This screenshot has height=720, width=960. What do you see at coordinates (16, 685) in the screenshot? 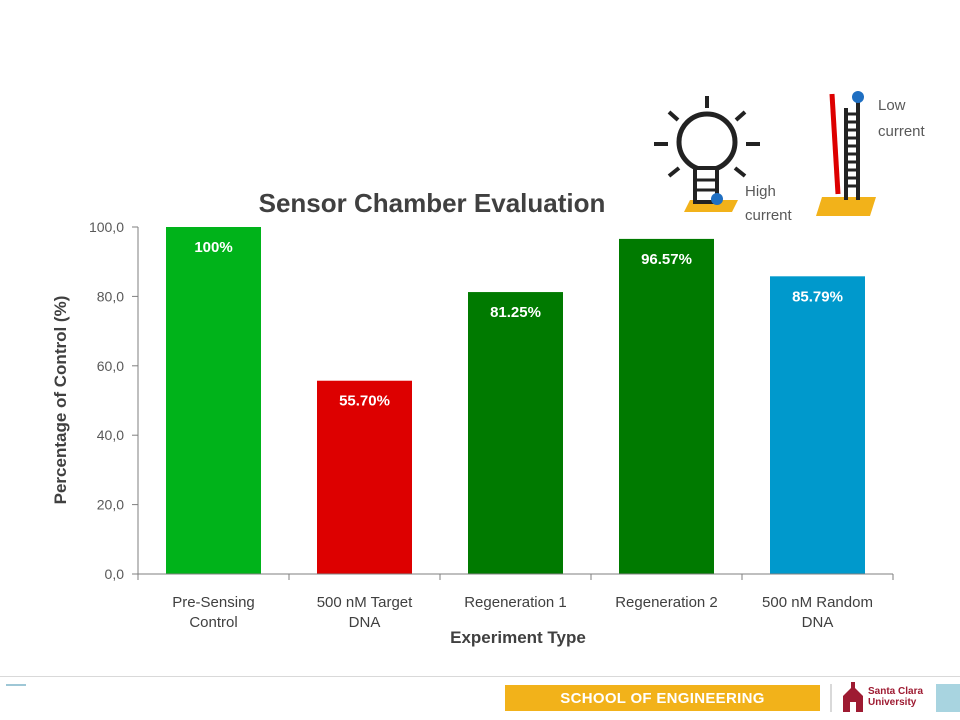
I see `footer-accent-mark` at bounding box center [16, 685].